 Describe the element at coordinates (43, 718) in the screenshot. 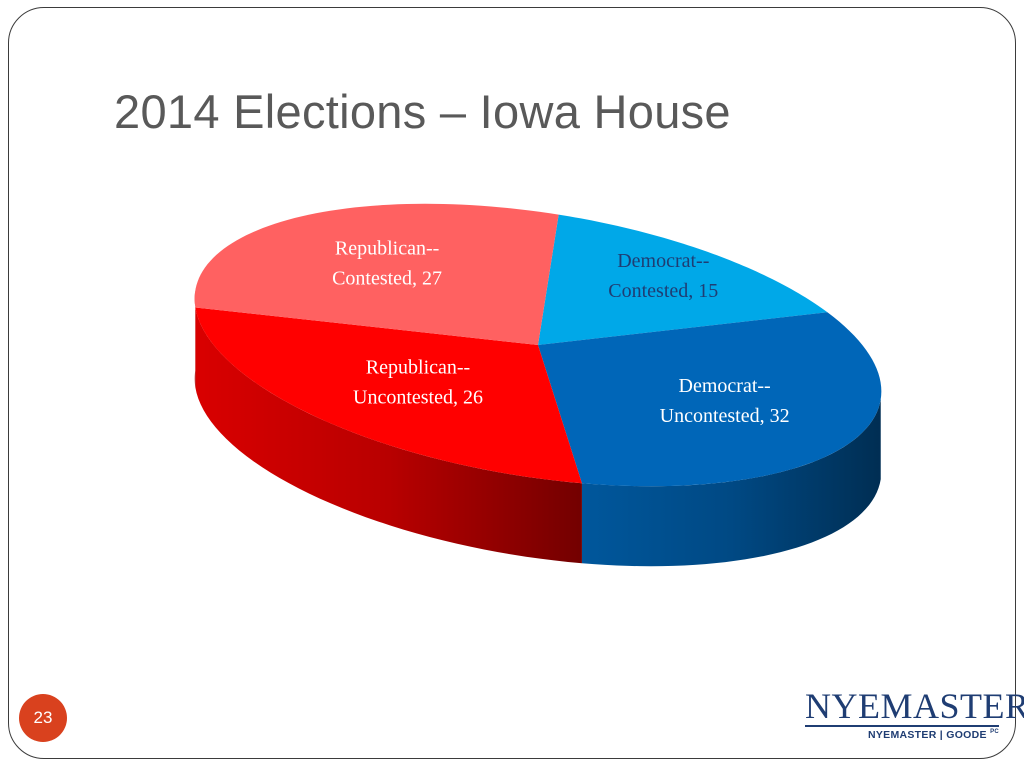

I see `slide-number-badge: 23` at that location.